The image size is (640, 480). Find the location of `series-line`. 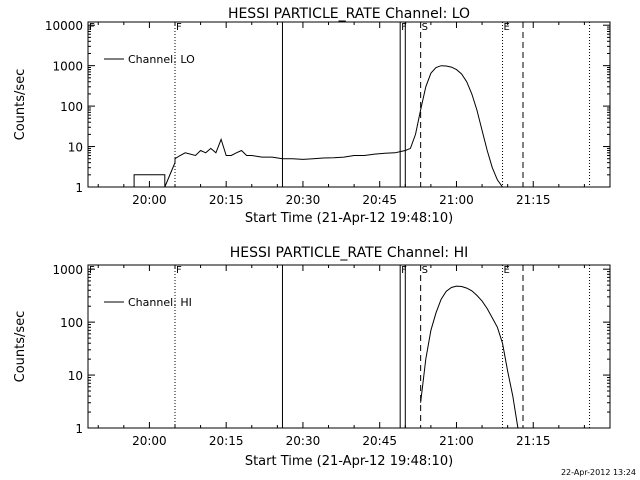

series-line is located at coordinates (469, 357).